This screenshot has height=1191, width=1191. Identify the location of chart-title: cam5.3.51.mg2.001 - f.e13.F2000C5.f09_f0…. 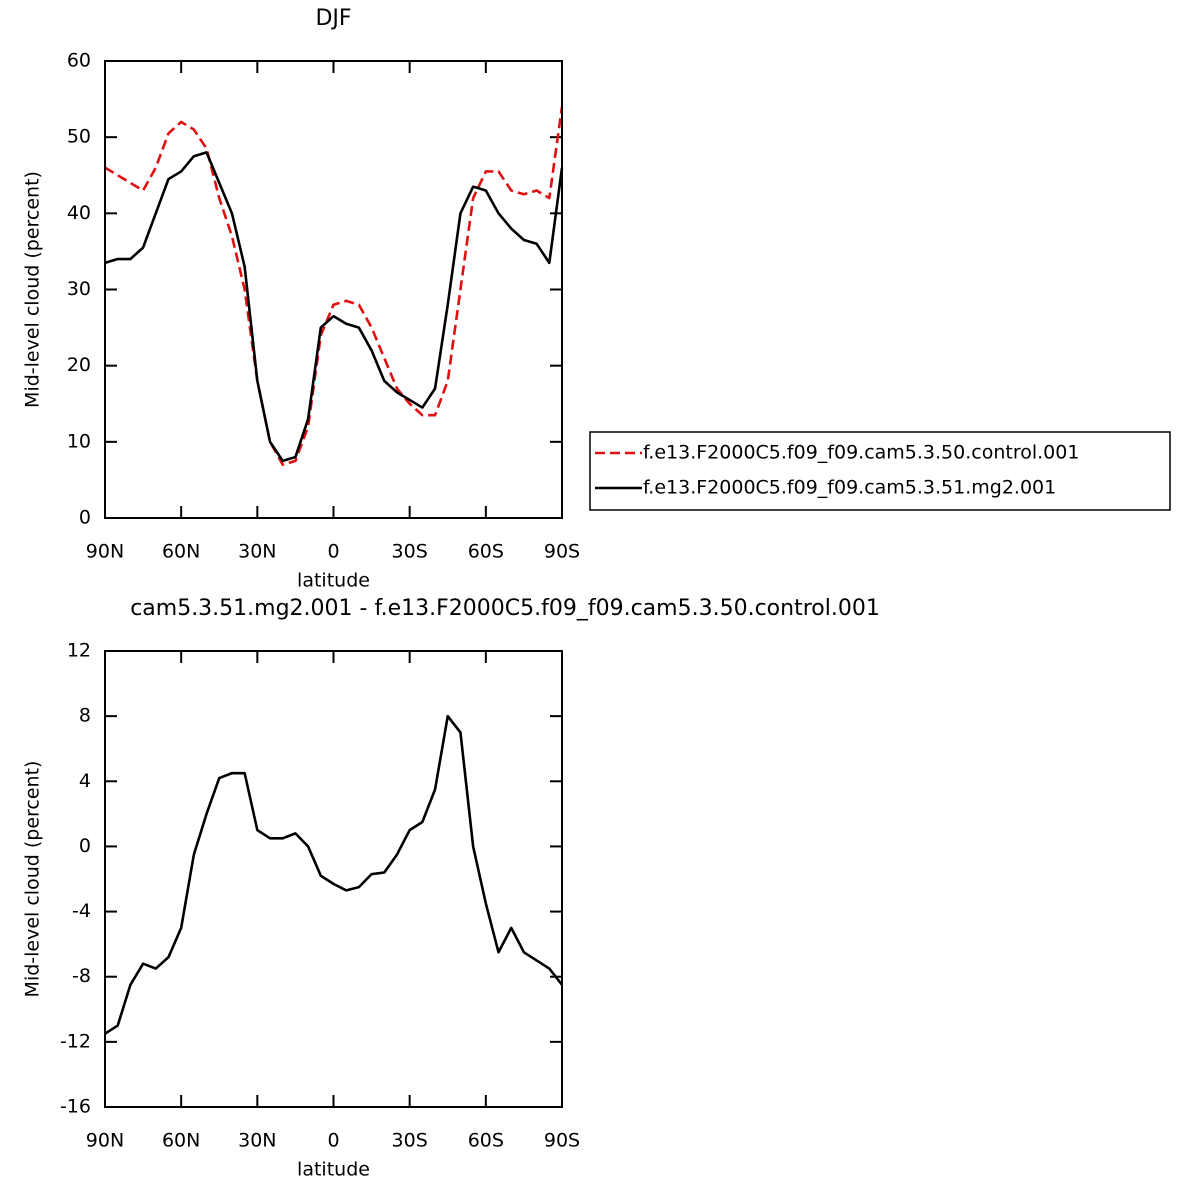
(505, 608).